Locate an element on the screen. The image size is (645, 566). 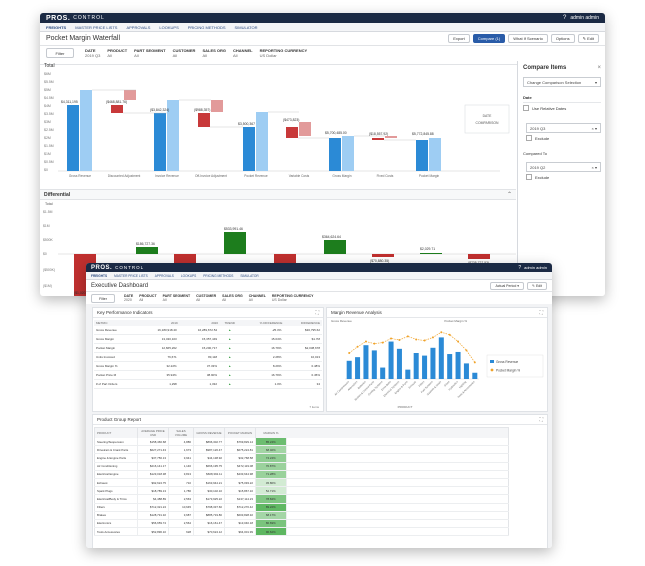
exclude-compared-checkbox: Exclude is located at coordinates (562, 177).